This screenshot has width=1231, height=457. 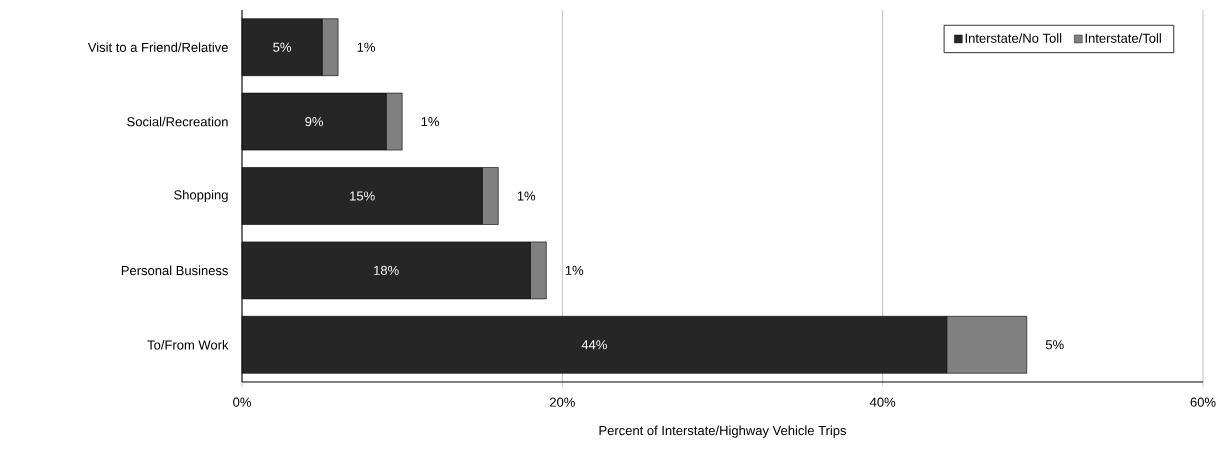 I want to click on x-tick-label: 40%, so click(x=882, y=402).